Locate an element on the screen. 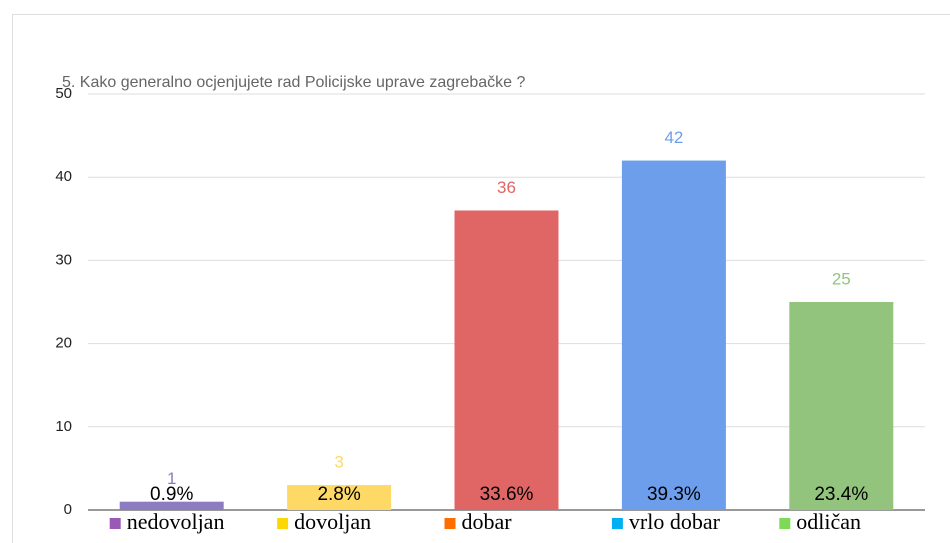 The width and height of the screenshot is (950, 543). data-label: 36 is located at coordinates (506, 187).